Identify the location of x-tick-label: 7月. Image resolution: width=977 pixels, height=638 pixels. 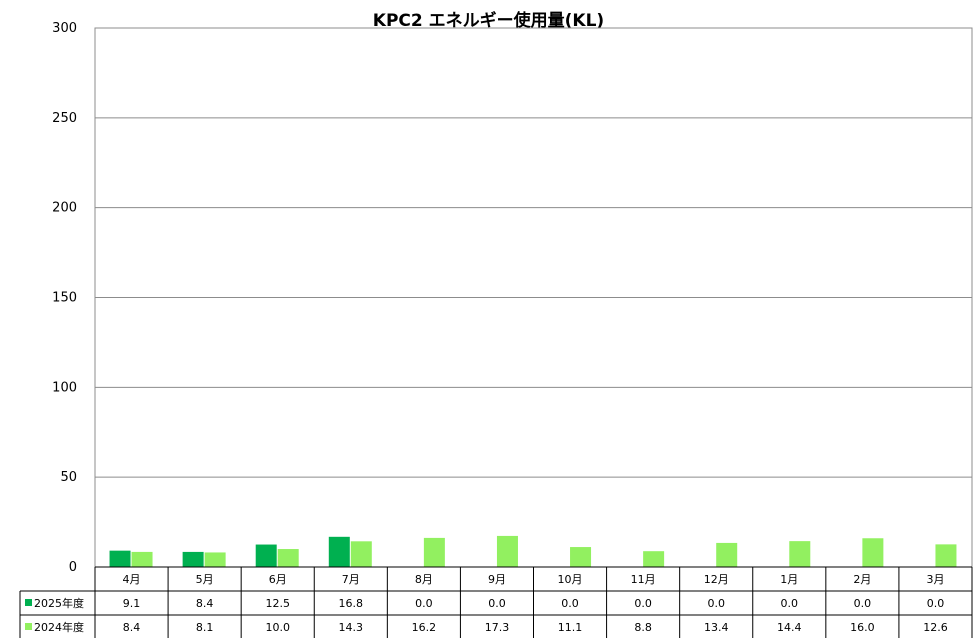
(351, 579).